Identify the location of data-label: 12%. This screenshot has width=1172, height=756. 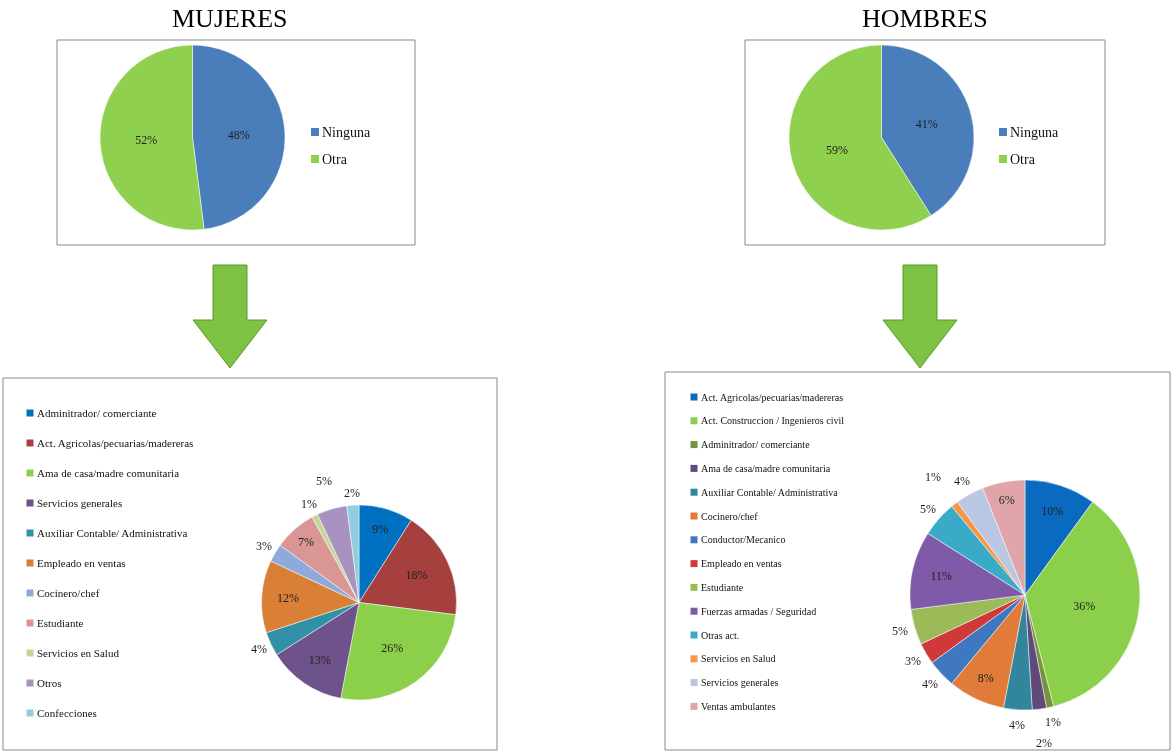
(287, 598).